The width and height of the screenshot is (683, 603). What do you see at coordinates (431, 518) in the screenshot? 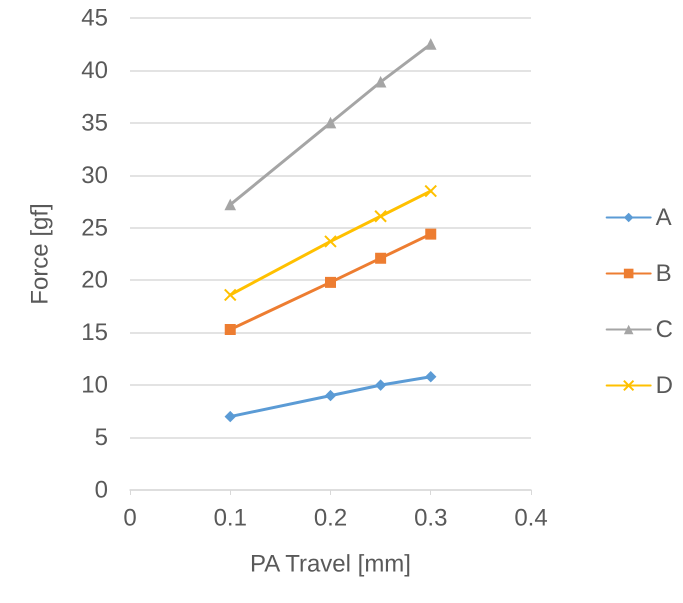
I see `x-tick-label: 0.3` at bounding box center [431, 518].